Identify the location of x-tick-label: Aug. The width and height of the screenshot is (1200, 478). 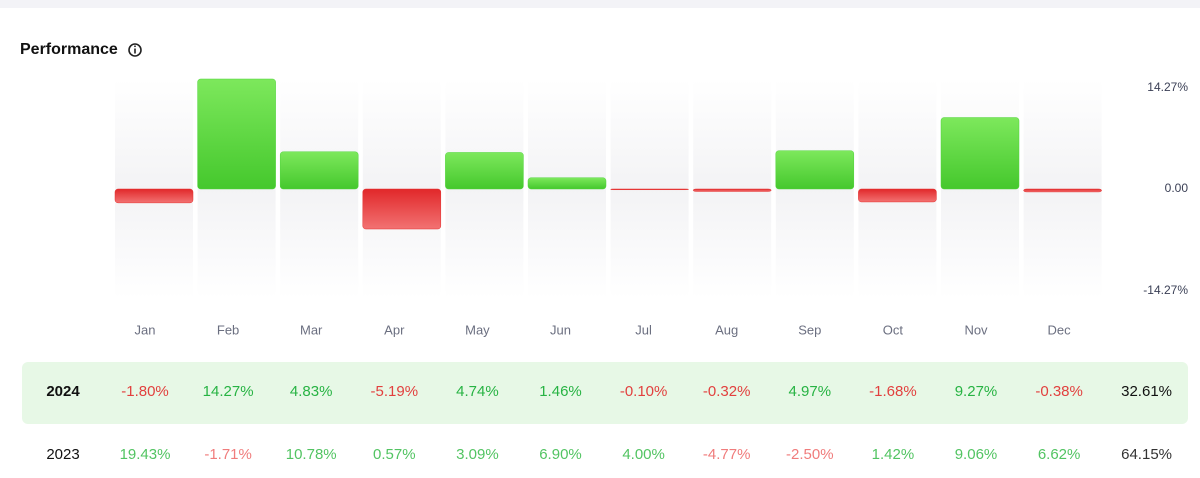
(726, 329).